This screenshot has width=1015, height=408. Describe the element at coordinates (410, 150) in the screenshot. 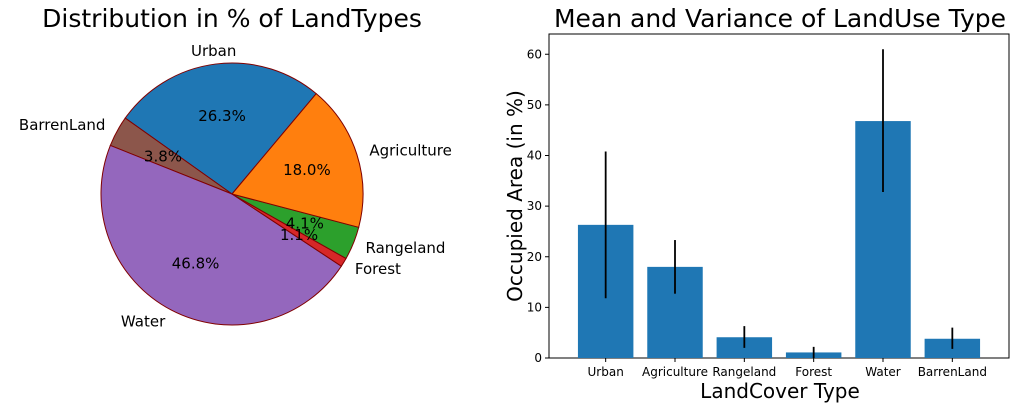

I see `pie-label-agriculture: Agriculture` at that location.